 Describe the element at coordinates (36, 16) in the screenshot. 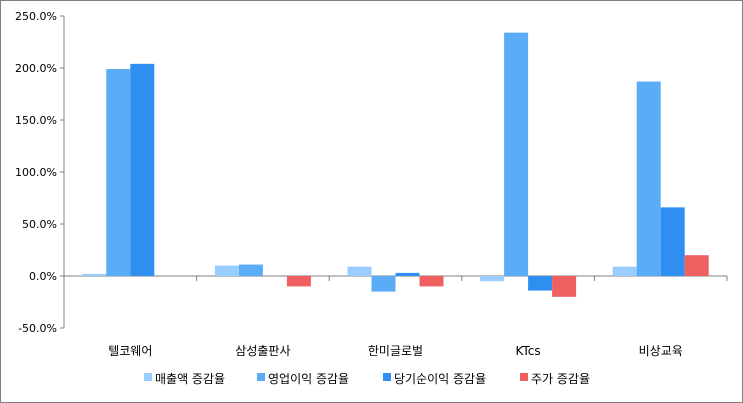

I see `y-tick-label: 250.0%` at that location.